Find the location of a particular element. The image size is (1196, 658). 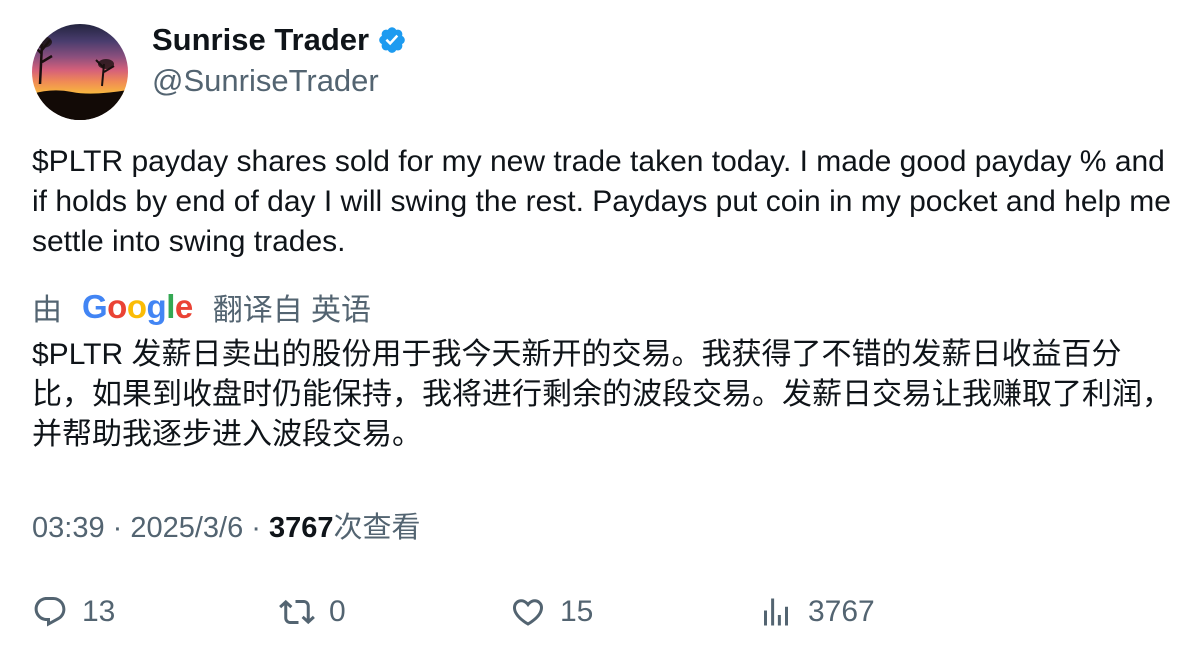

avatar is located at coordinates (80, 72).